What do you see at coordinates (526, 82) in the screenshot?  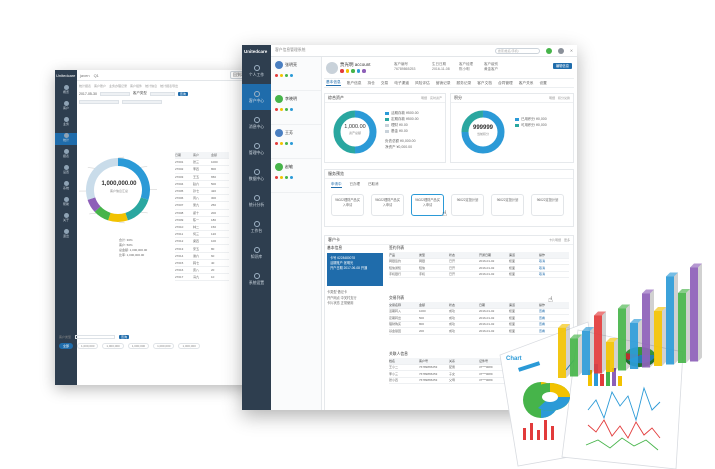 I see `tab-item: 客户关系` at bounding box center [526, 82].